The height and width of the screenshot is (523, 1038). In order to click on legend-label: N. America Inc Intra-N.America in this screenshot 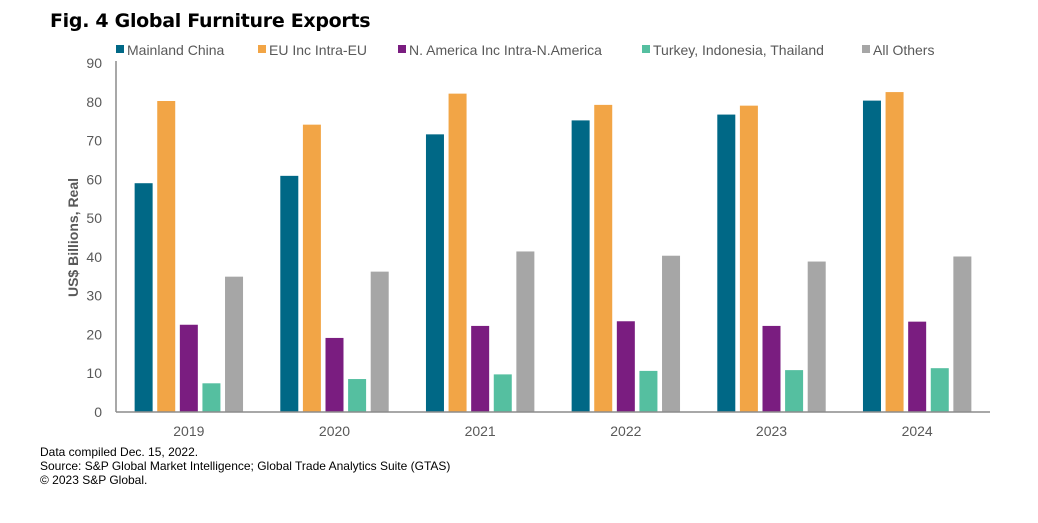, I will do `click(505, 50)`.